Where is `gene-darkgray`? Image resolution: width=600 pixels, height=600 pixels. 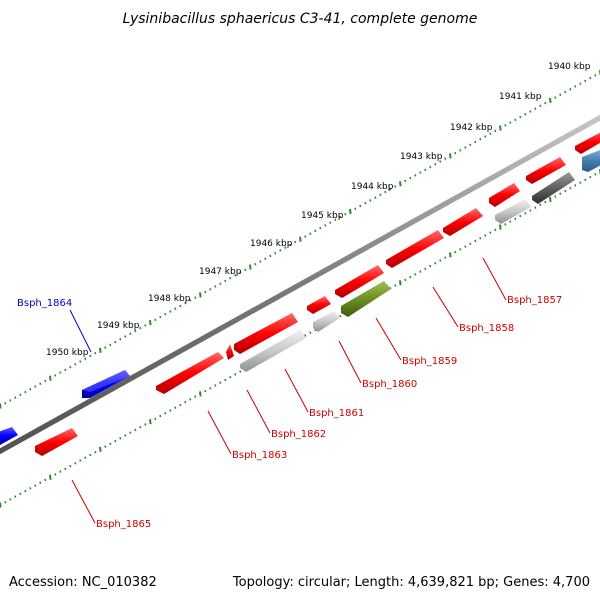 gene-darkgray is located at coordinates (553, 188).